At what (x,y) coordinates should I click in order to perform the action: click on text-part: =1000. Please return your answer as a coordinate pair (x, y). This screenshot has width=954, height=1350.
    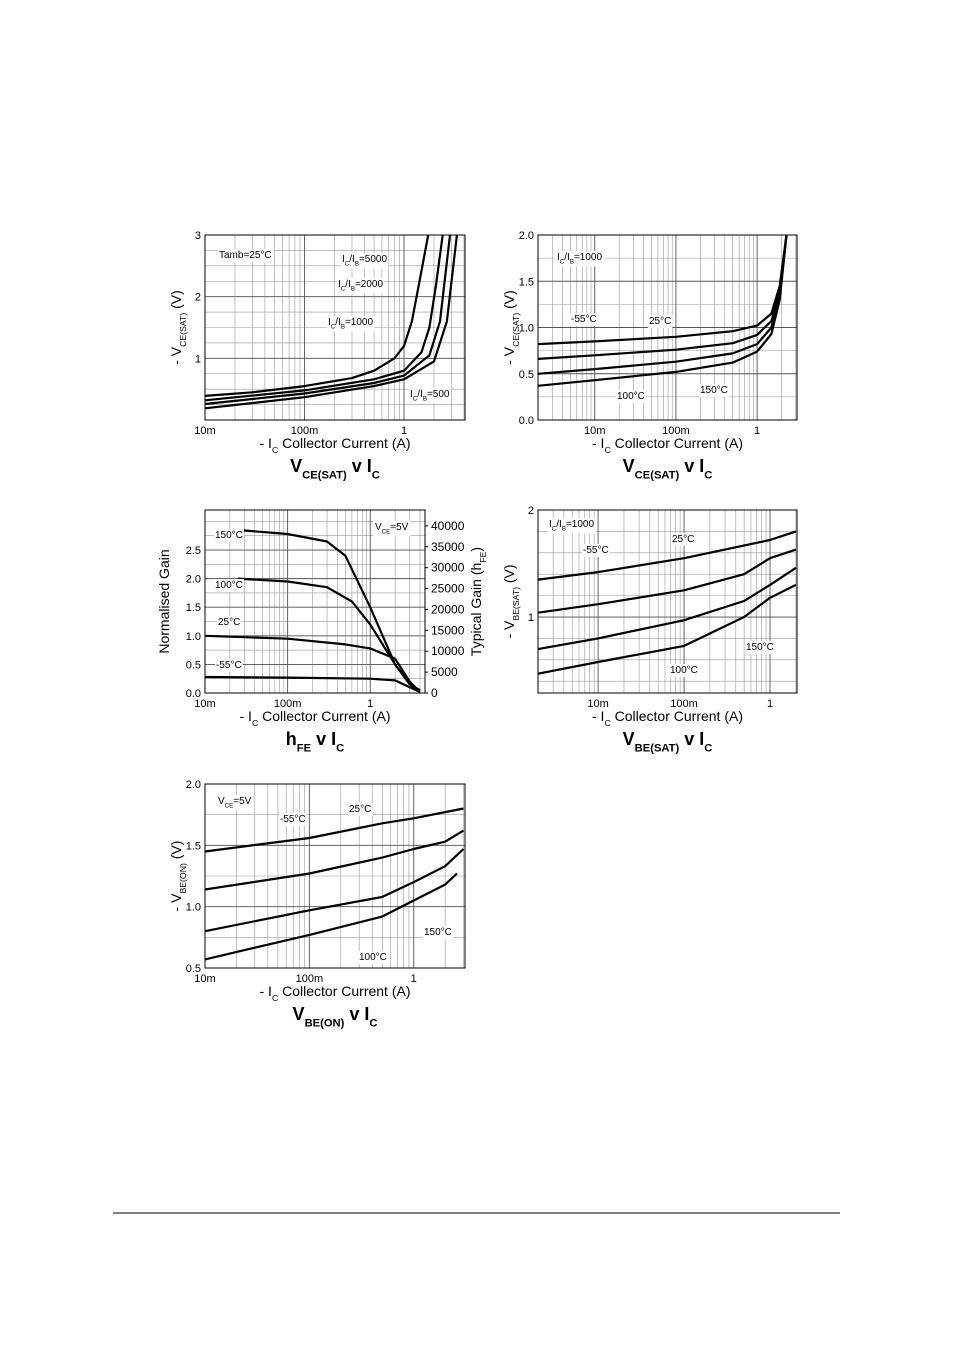
    Looking at the image, I should click on (580, 524).